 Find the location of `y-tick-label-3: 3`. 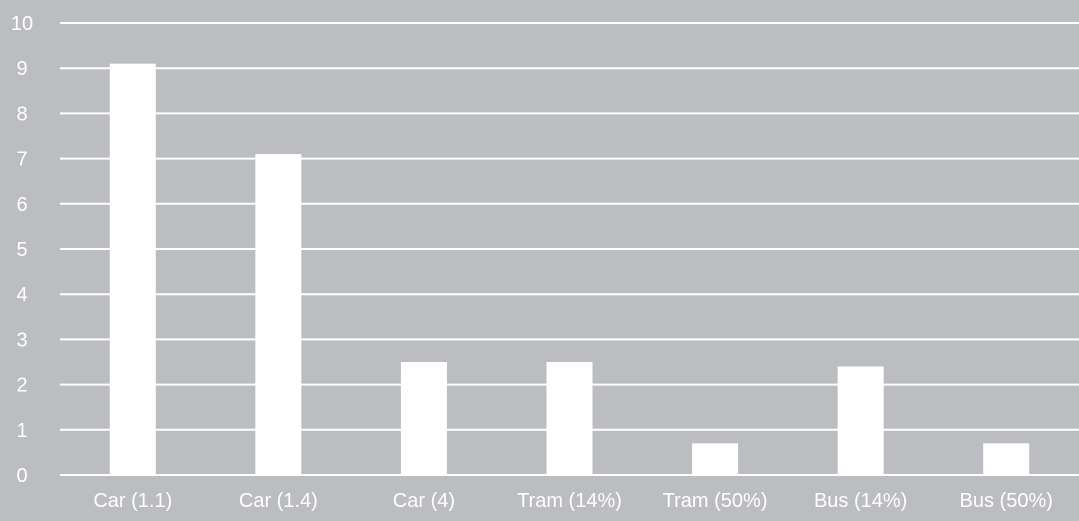

y-tick-label-3: 3 is located at coordinates (21, 340).